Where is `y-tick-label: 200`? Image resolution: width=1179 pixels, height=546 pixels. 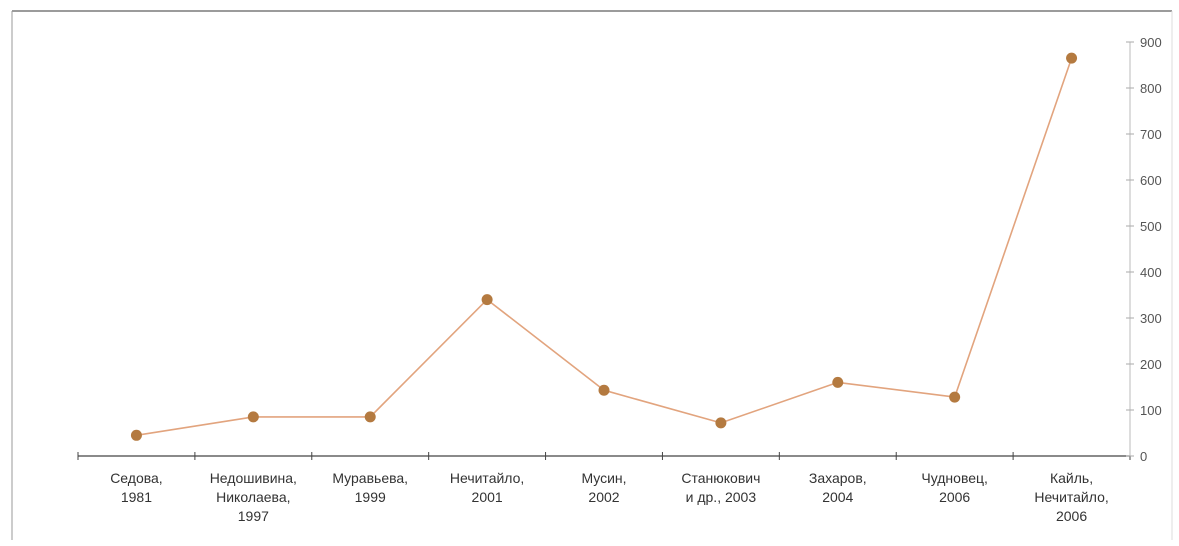 y-tick-label: 200 is located at coordinates (1151, 364).